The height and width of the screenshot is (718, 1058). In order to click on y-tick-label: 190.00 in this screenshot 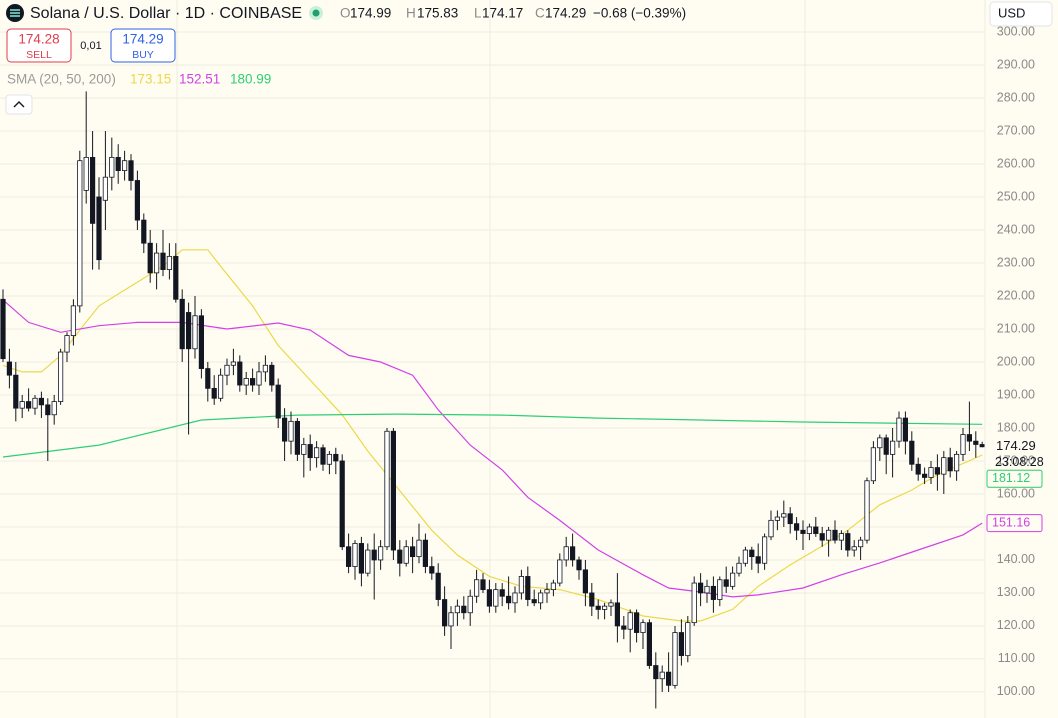, I will do `click(1016, 394)`.